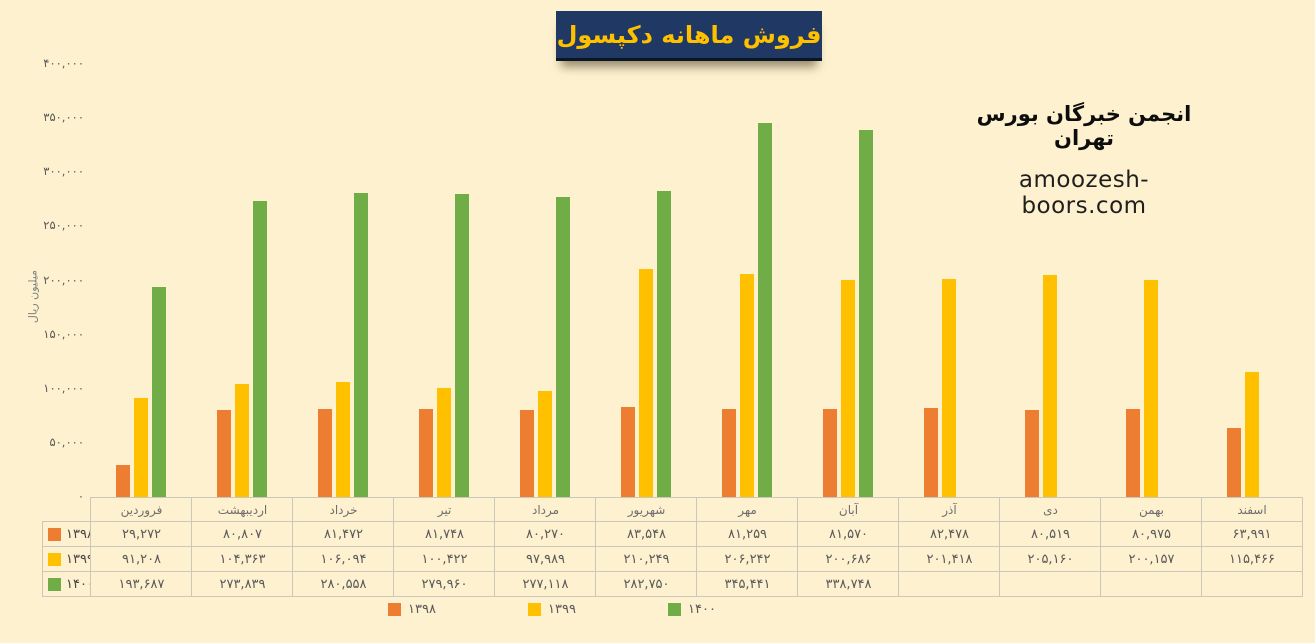  I want to click on month-header-cell: تیر, so click(444, 509).